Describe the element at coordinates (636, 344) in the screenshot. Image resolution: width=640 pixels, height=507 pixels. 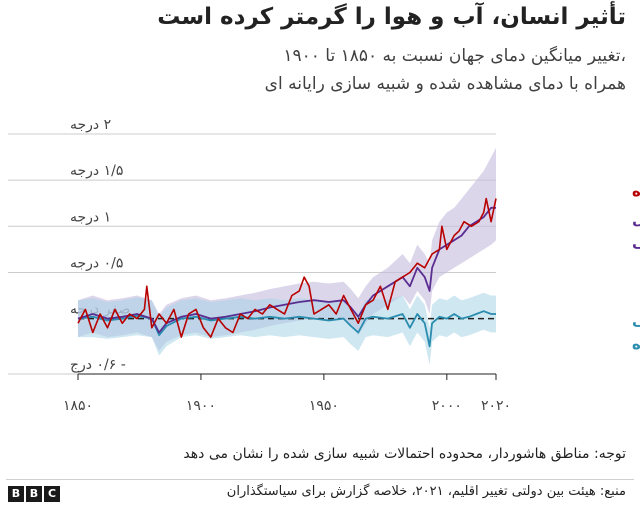
I see `series-label-natural-line-2: شبیه سازی شده` at that location.